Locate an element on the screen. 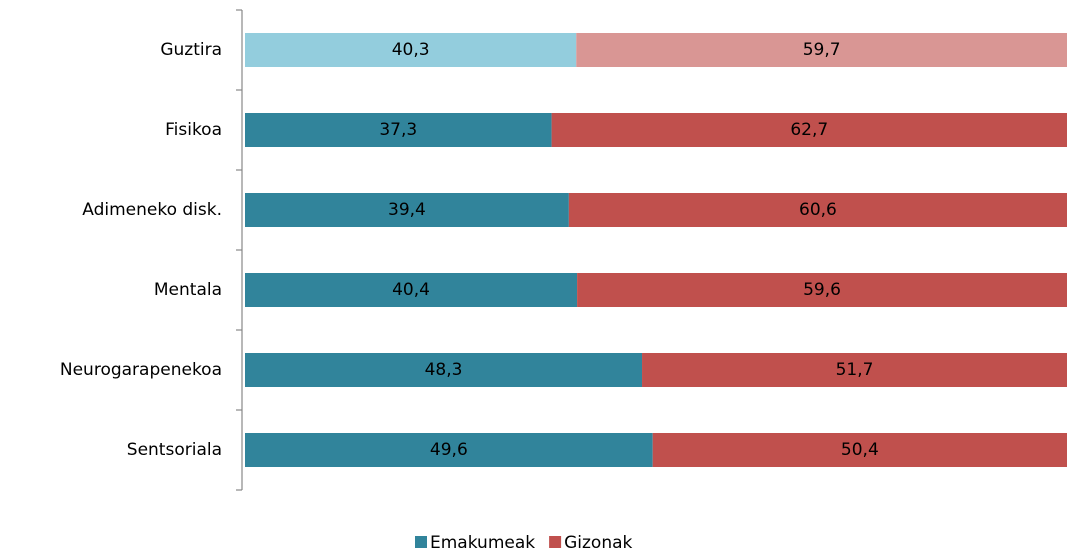  data-label: 51,7 is located at coordinates (855, 370).